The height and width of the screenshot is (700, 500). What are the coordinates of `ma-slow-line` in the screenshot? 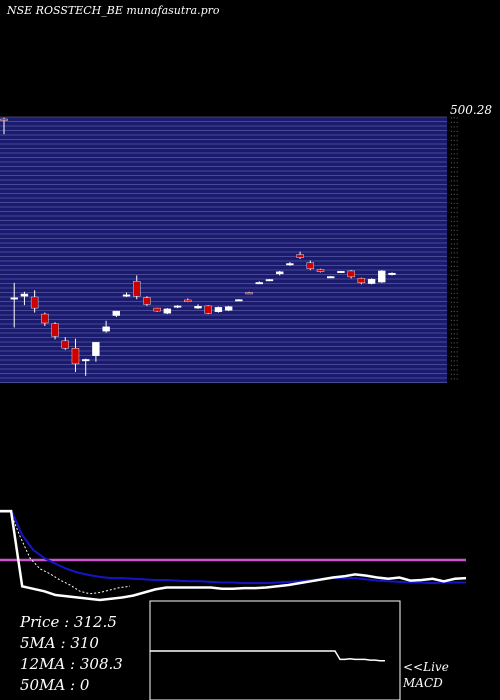 It's located at (233, 547).